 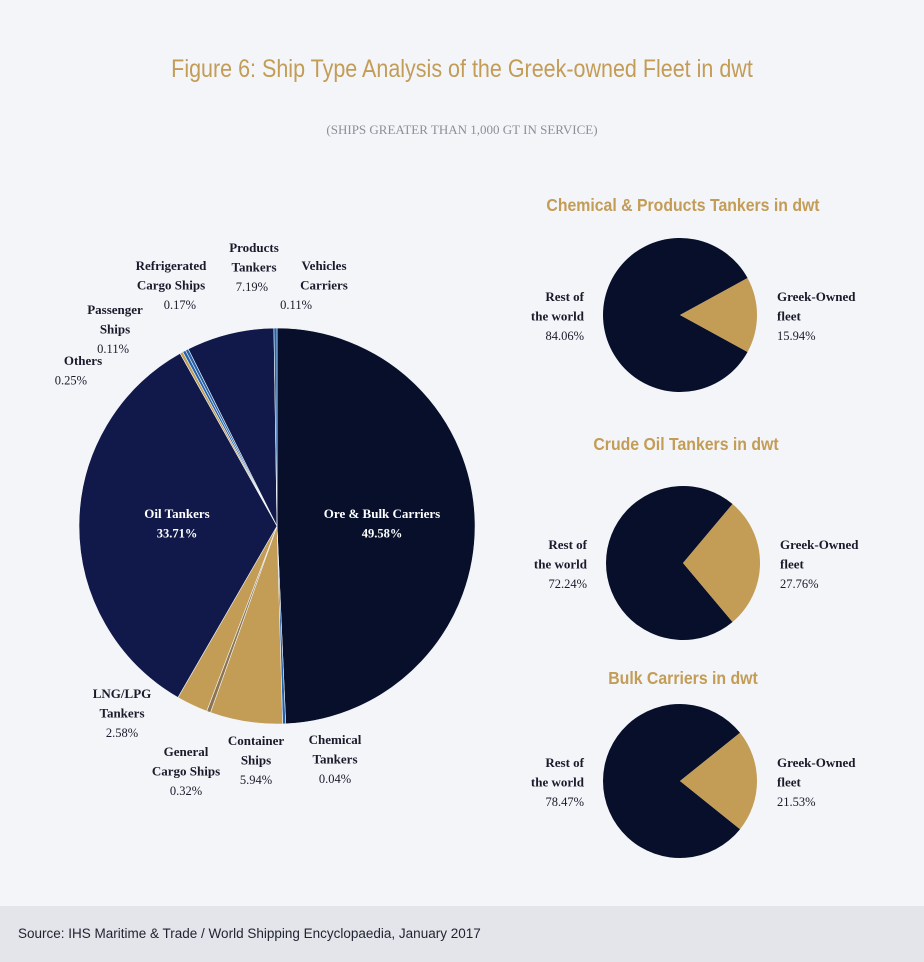 I want to click on main-pie-slice-ore-bulk-carriers, so click(x=376, y=526).